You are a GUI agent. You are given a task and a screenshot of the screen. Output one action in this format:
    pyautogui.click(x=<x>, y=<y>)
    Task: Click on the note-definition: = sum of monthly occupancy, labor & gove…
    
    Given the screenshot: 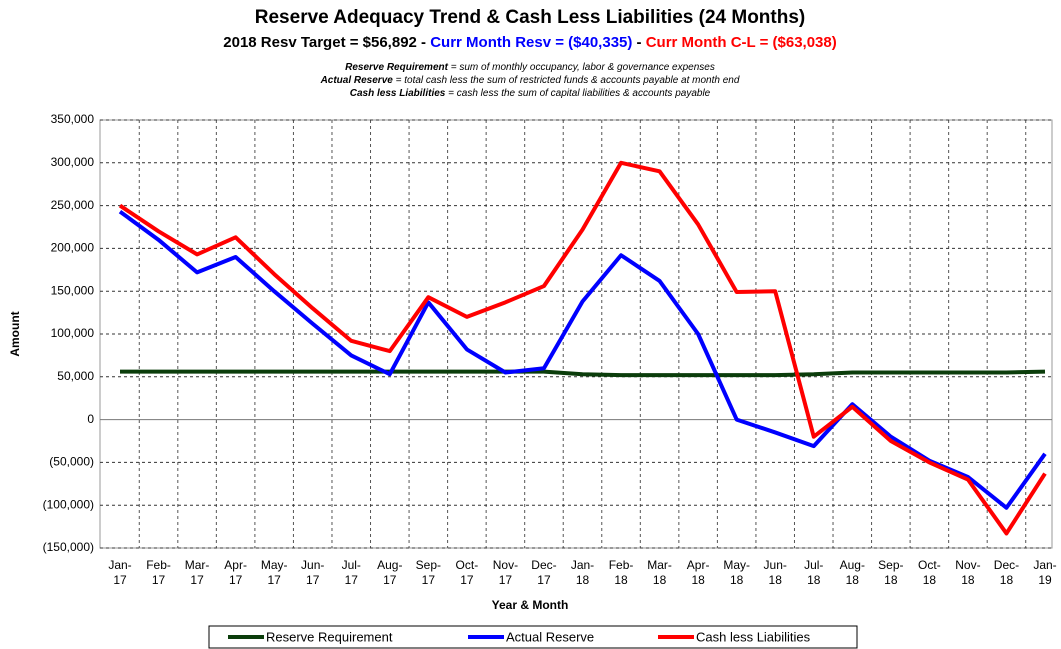 What is the action you would take?
    pyautogui.click(x=581, y=67)
    